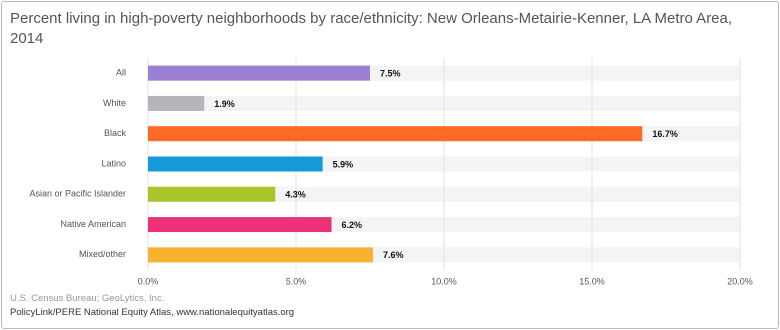  Describe the element at coordinates (87, 298) in the screenshot. I see `source: U.S. Census Bureau; GeoLytics, Inc.` at that location.